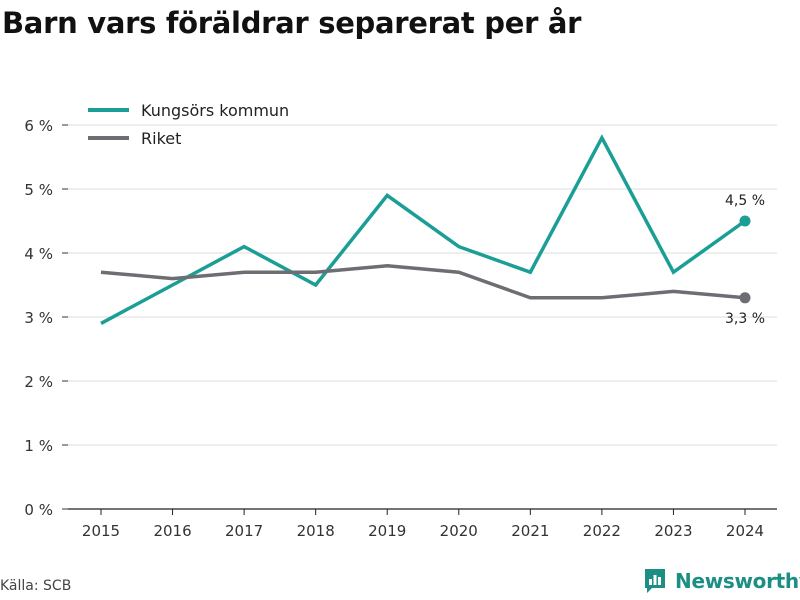 This screenshot has width=800, height=600. I want to click on x-tick-label: 2019, so click(387, 531).